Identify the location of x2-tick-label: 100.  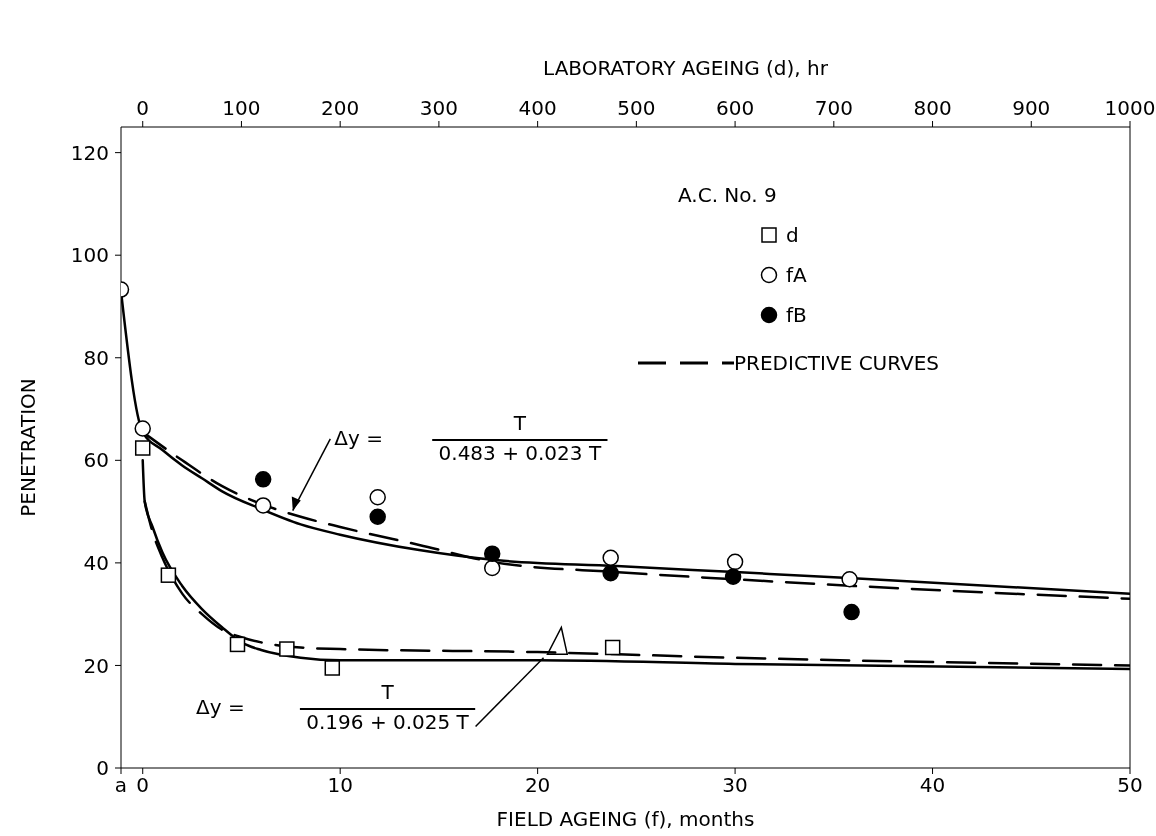
(241, 108).